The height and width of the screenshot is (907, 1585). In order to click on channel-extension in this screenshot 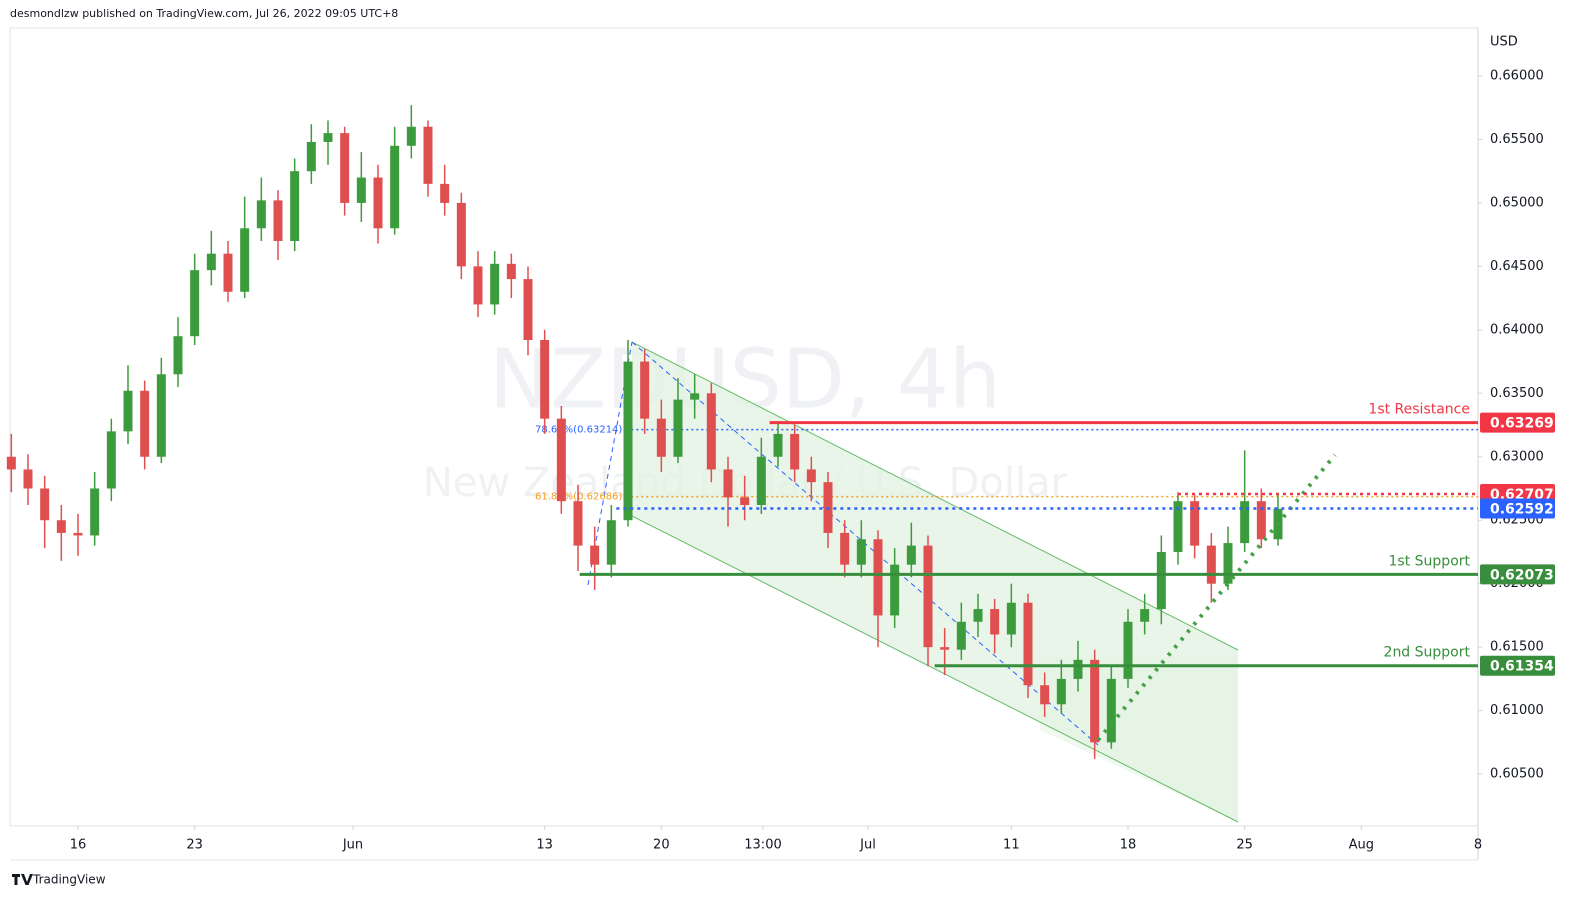, I will do `click(1139, 739)`.